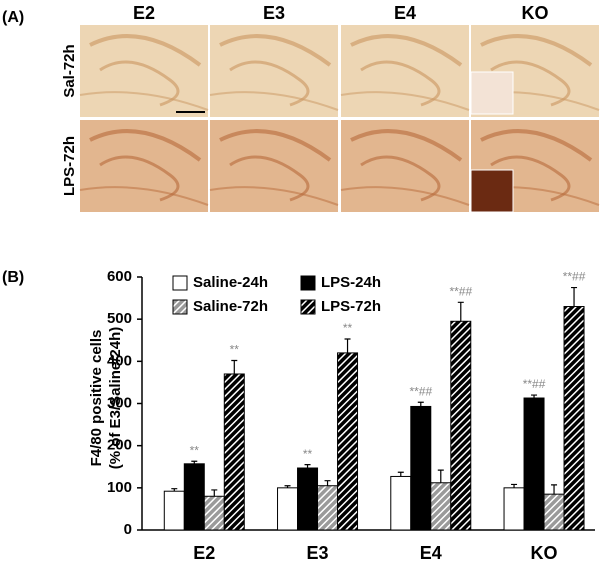 Image resolution: width=600 pixels, height=577 pixels. Describe the element at coordinates (128, 529) in the screenshot. I see `y-tick-label: 0` at that location.